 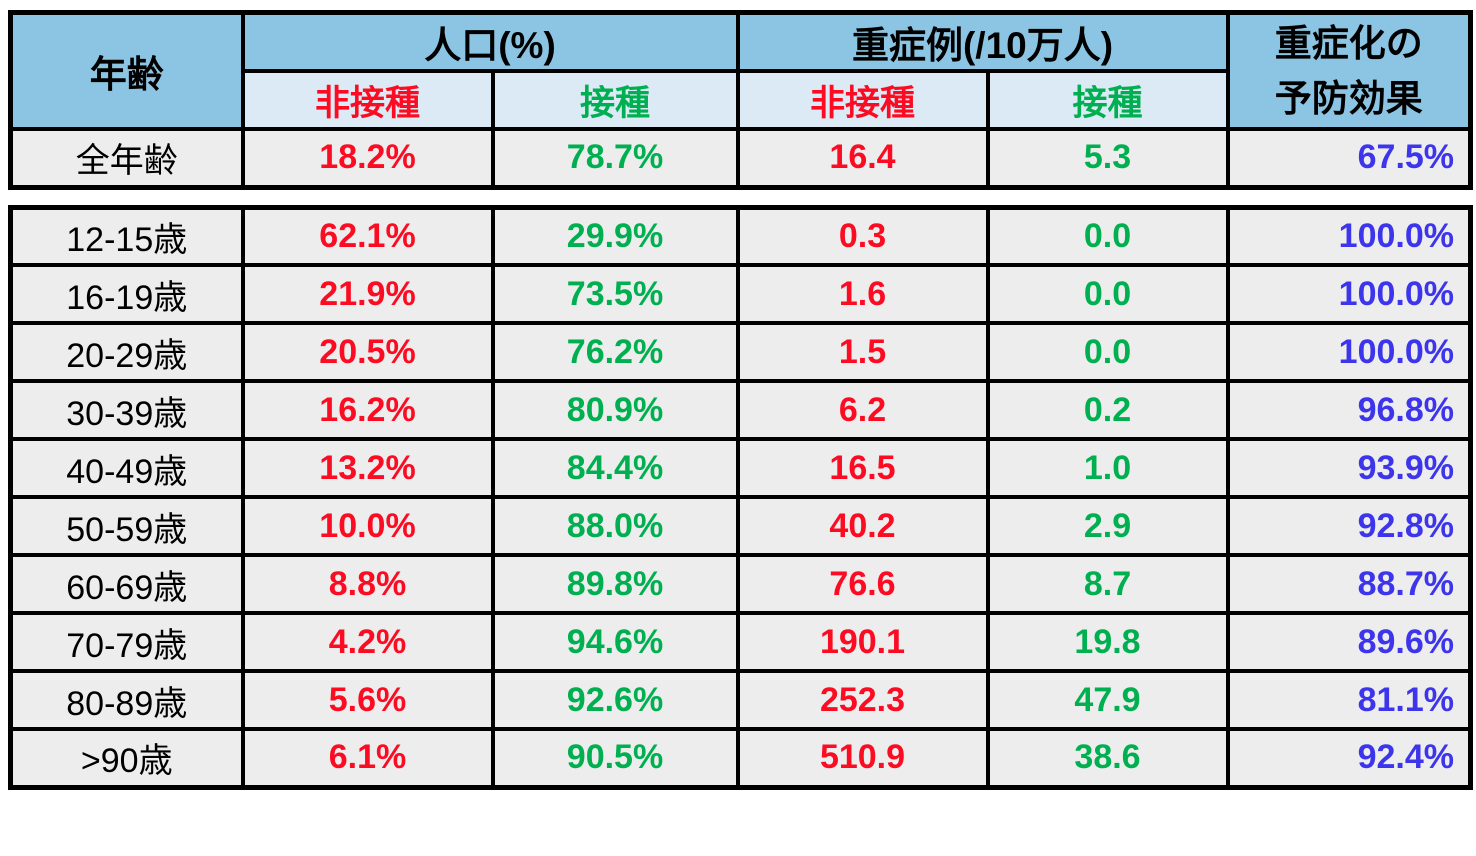 What do you see at coordinates (1348, 98) in the screenshot?
I see `effect-header-line2: 予防効果` at bounding box center [1348, 98].